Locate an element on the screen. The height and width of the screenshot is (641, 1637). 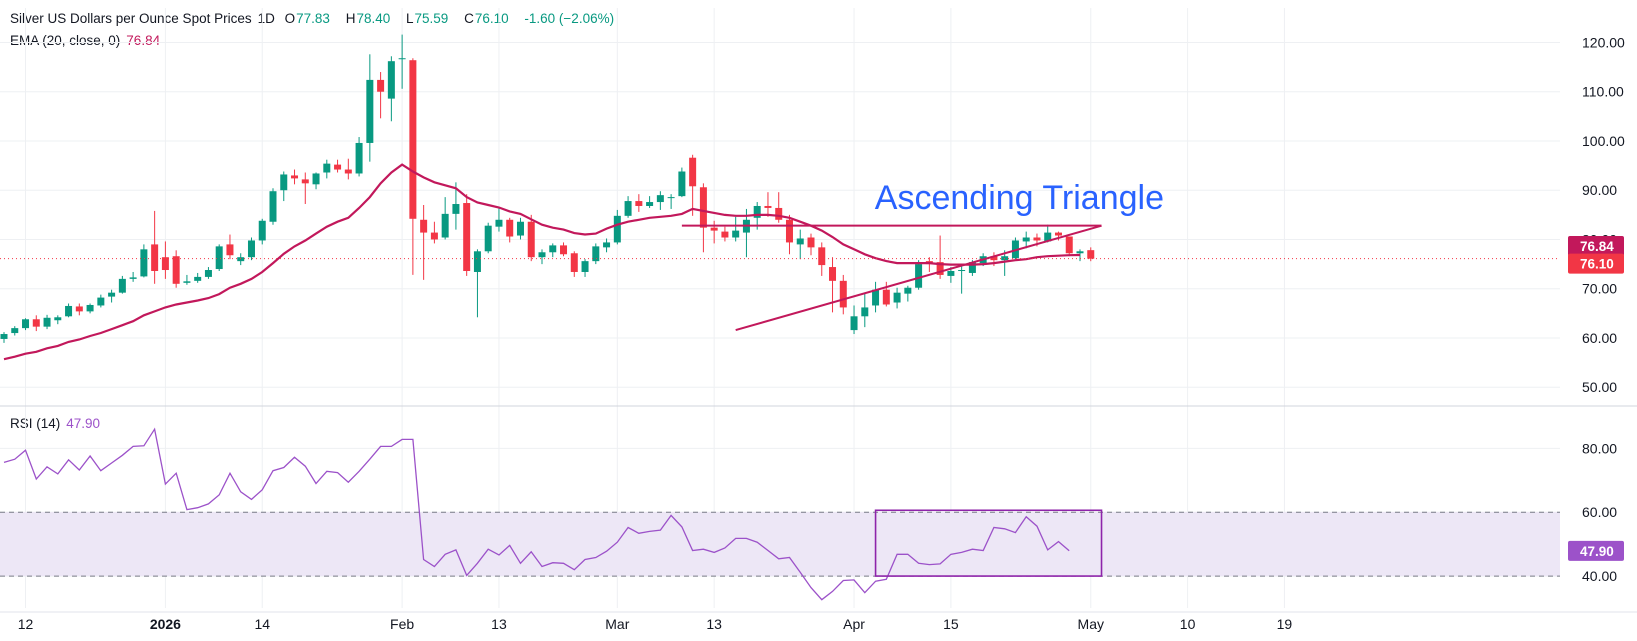
time-axis-tick: 19 is located at coordinates (1285, 624).